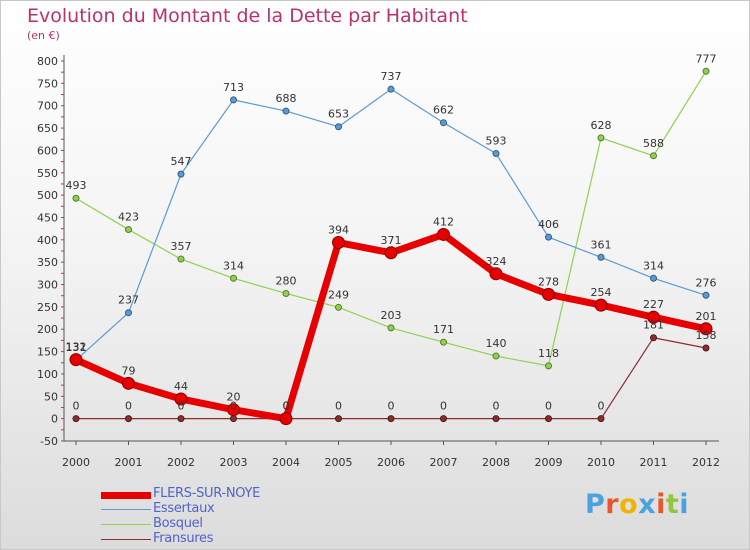 This screenshot has width=750, height=550. I want to click on data-label-bosquel: 171, so click(443, 329).